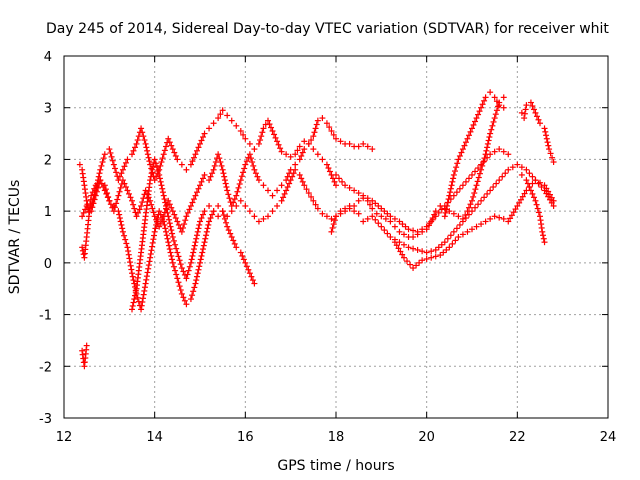 The height and width of the screenshot is (480, 640). I want to click on y-tick-label: -1, so click(45, 316).